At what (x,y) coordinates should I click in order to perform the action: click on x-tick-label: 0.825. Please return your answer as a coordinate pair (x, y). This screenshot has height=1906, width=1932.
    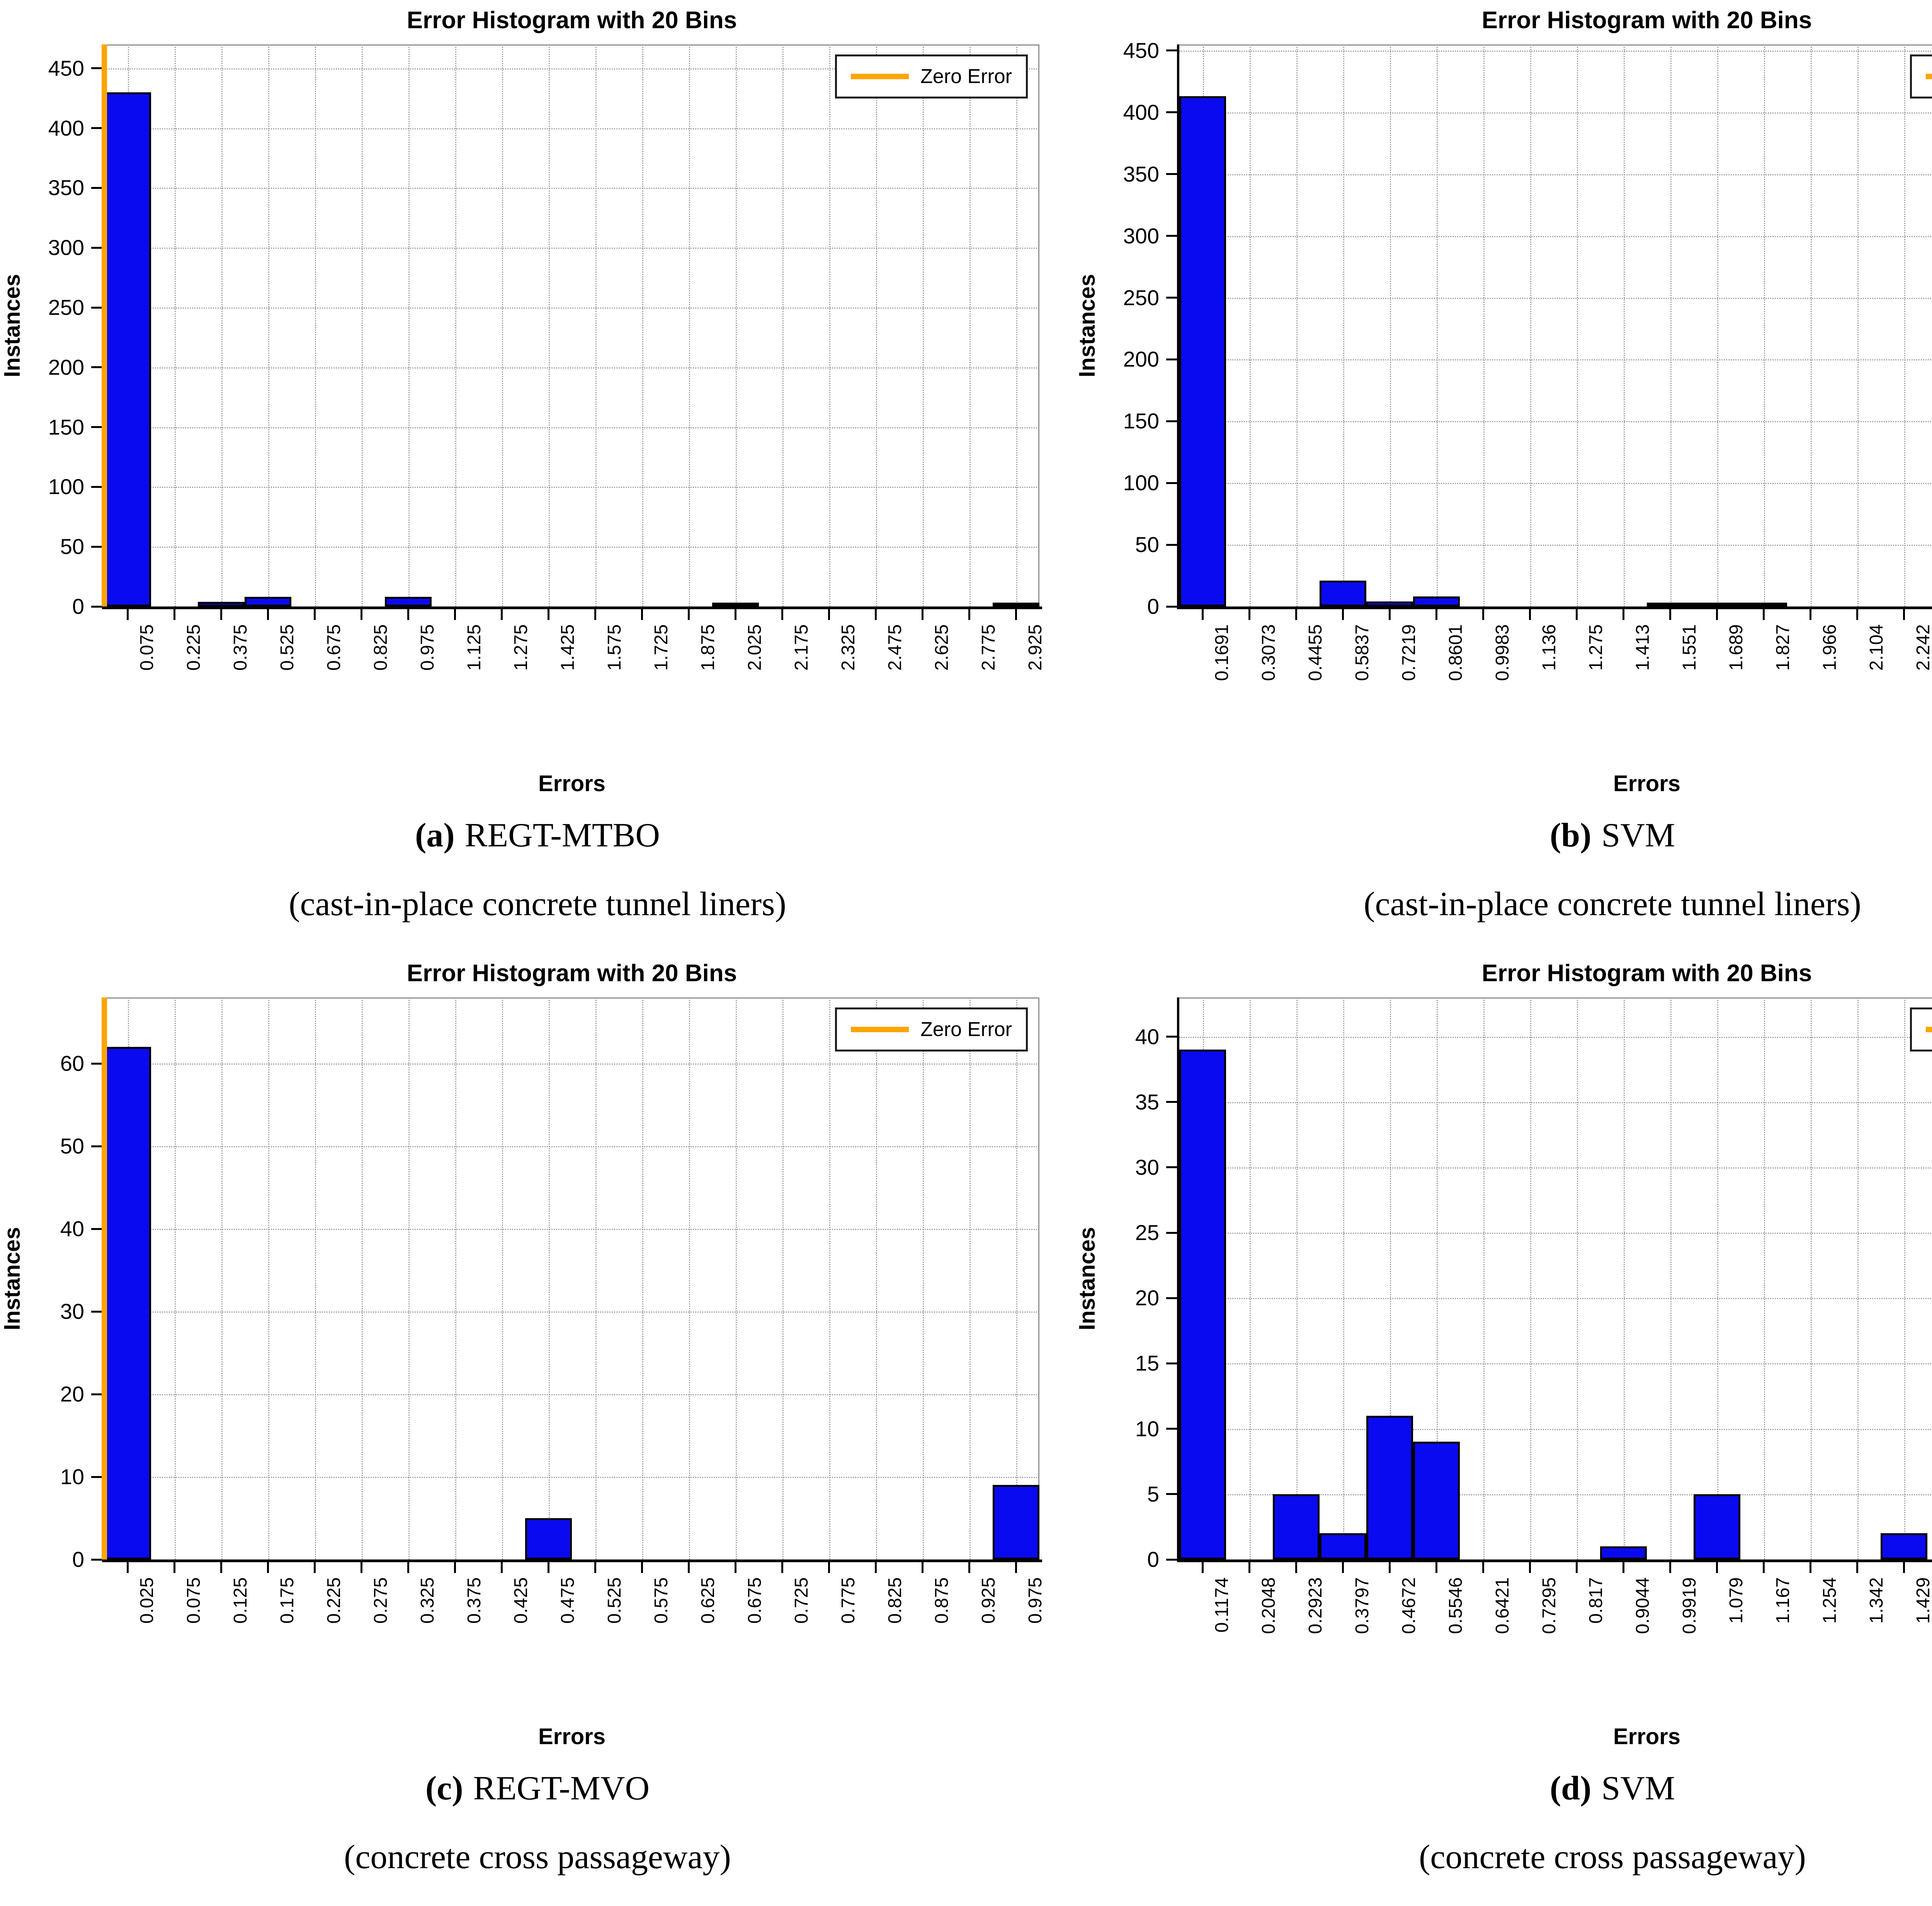
    Looking at the image, I should click on (381, 647).